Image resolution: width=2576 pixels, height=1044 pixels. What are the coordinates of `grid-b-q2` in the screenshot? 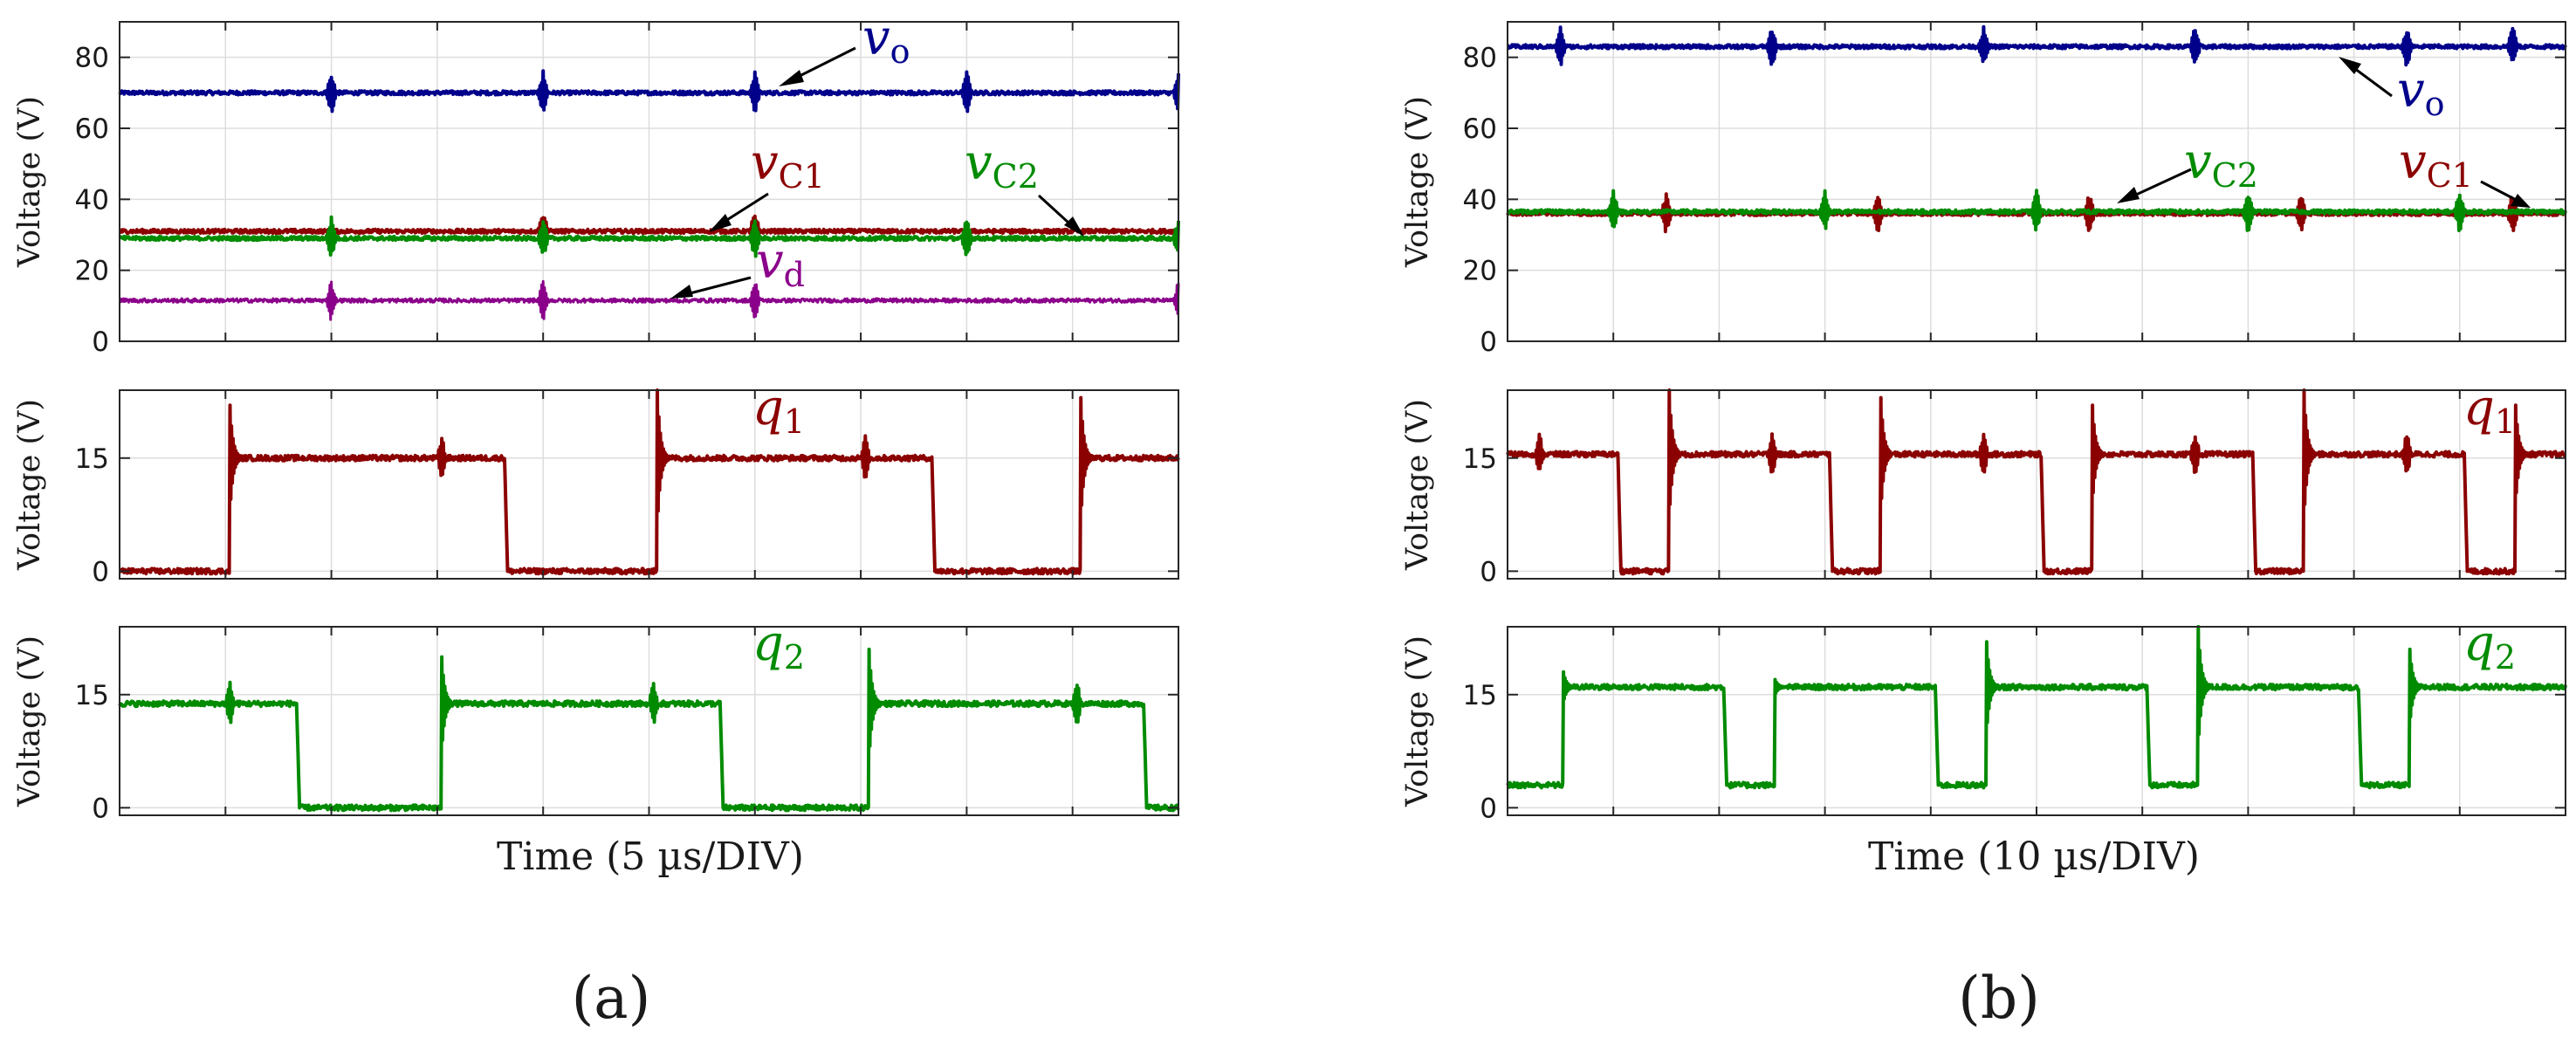 It's located at (2037, 721).